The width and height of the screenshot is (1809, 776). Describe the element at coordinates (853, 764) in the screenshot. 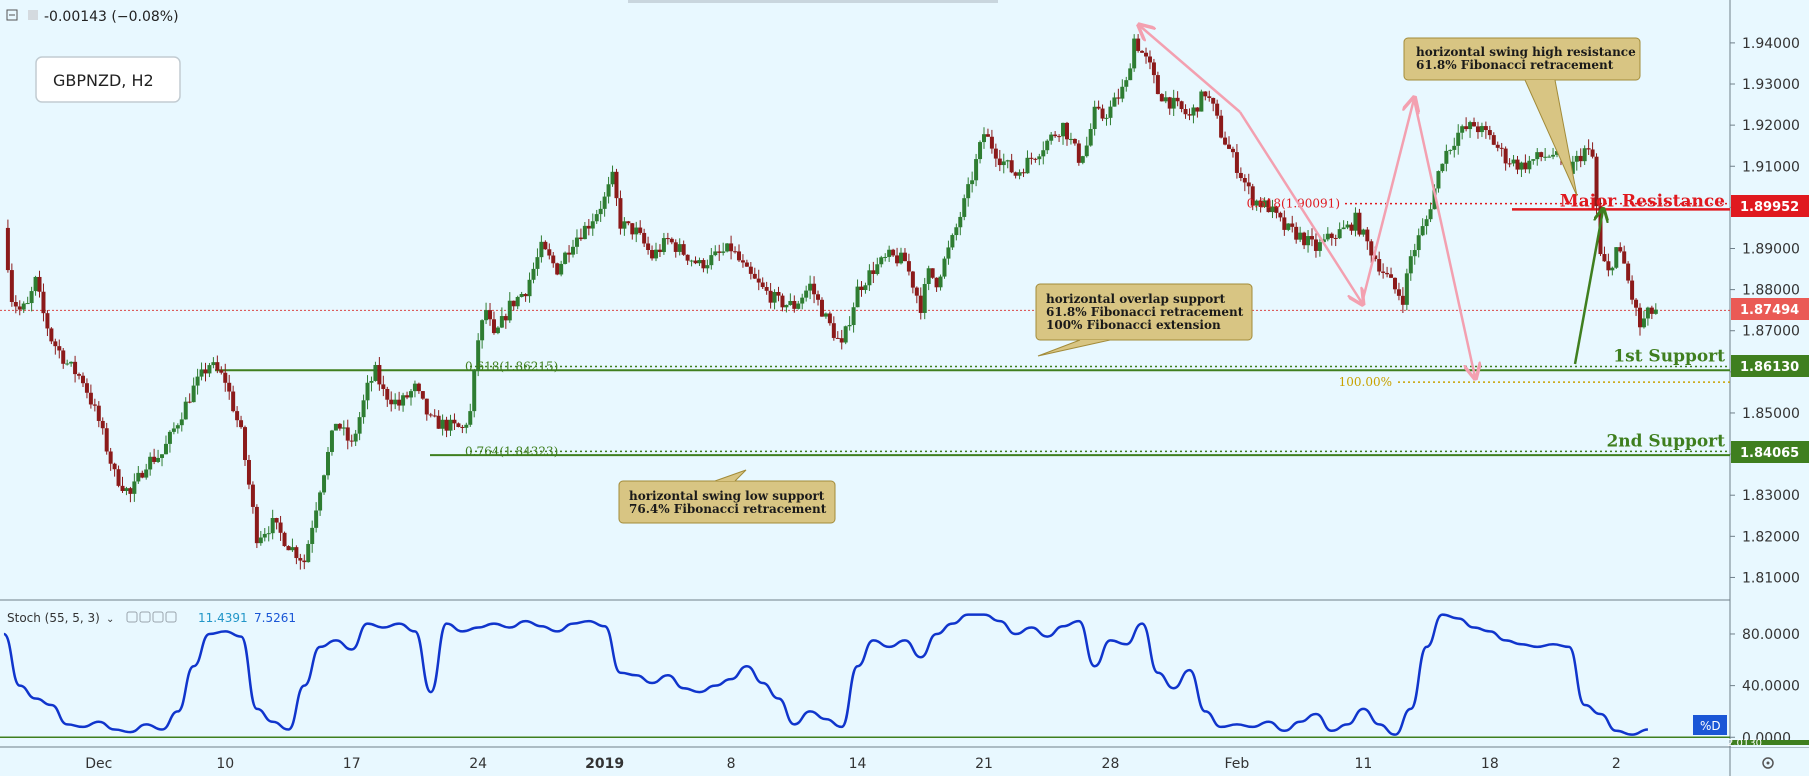

I see `time-axis: Dec 10 17 24 2019 8 14 21 28 Feb 11 18 2` at that location.